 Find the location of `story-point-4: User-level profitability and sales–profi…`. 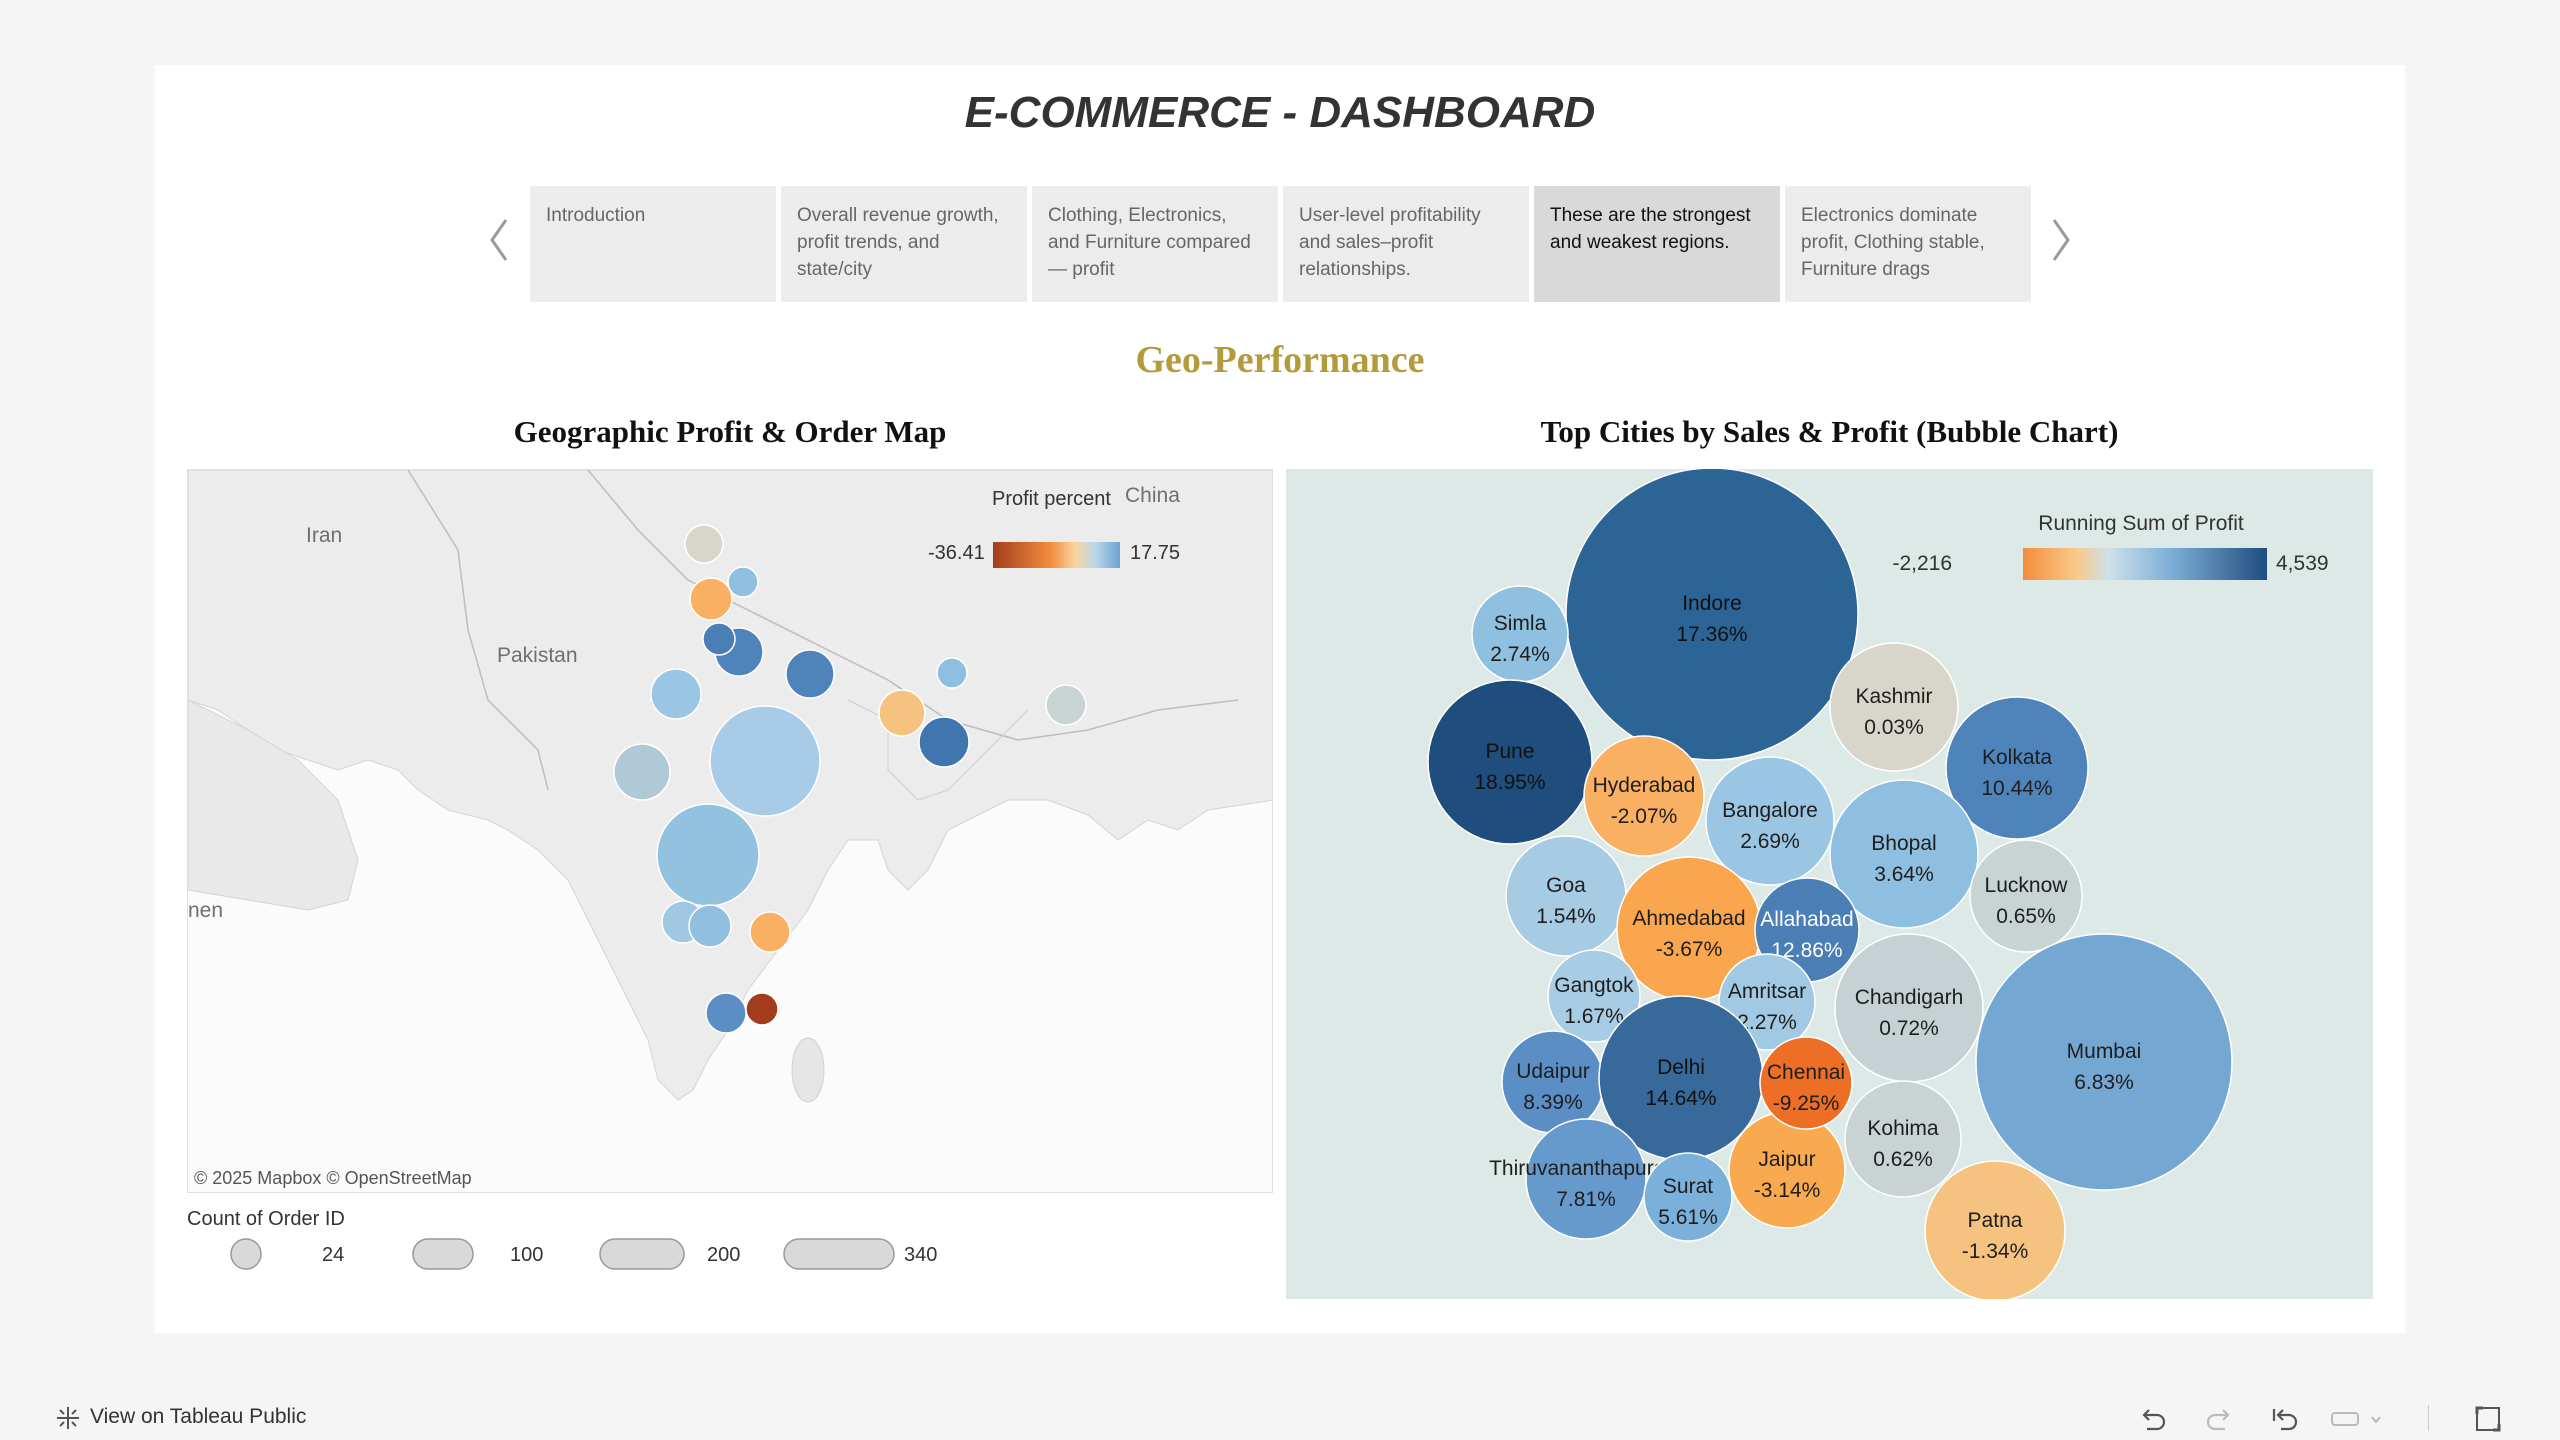

story-point-4: User-level profitability and sales–profi… is located at coordinates (1406, 244).